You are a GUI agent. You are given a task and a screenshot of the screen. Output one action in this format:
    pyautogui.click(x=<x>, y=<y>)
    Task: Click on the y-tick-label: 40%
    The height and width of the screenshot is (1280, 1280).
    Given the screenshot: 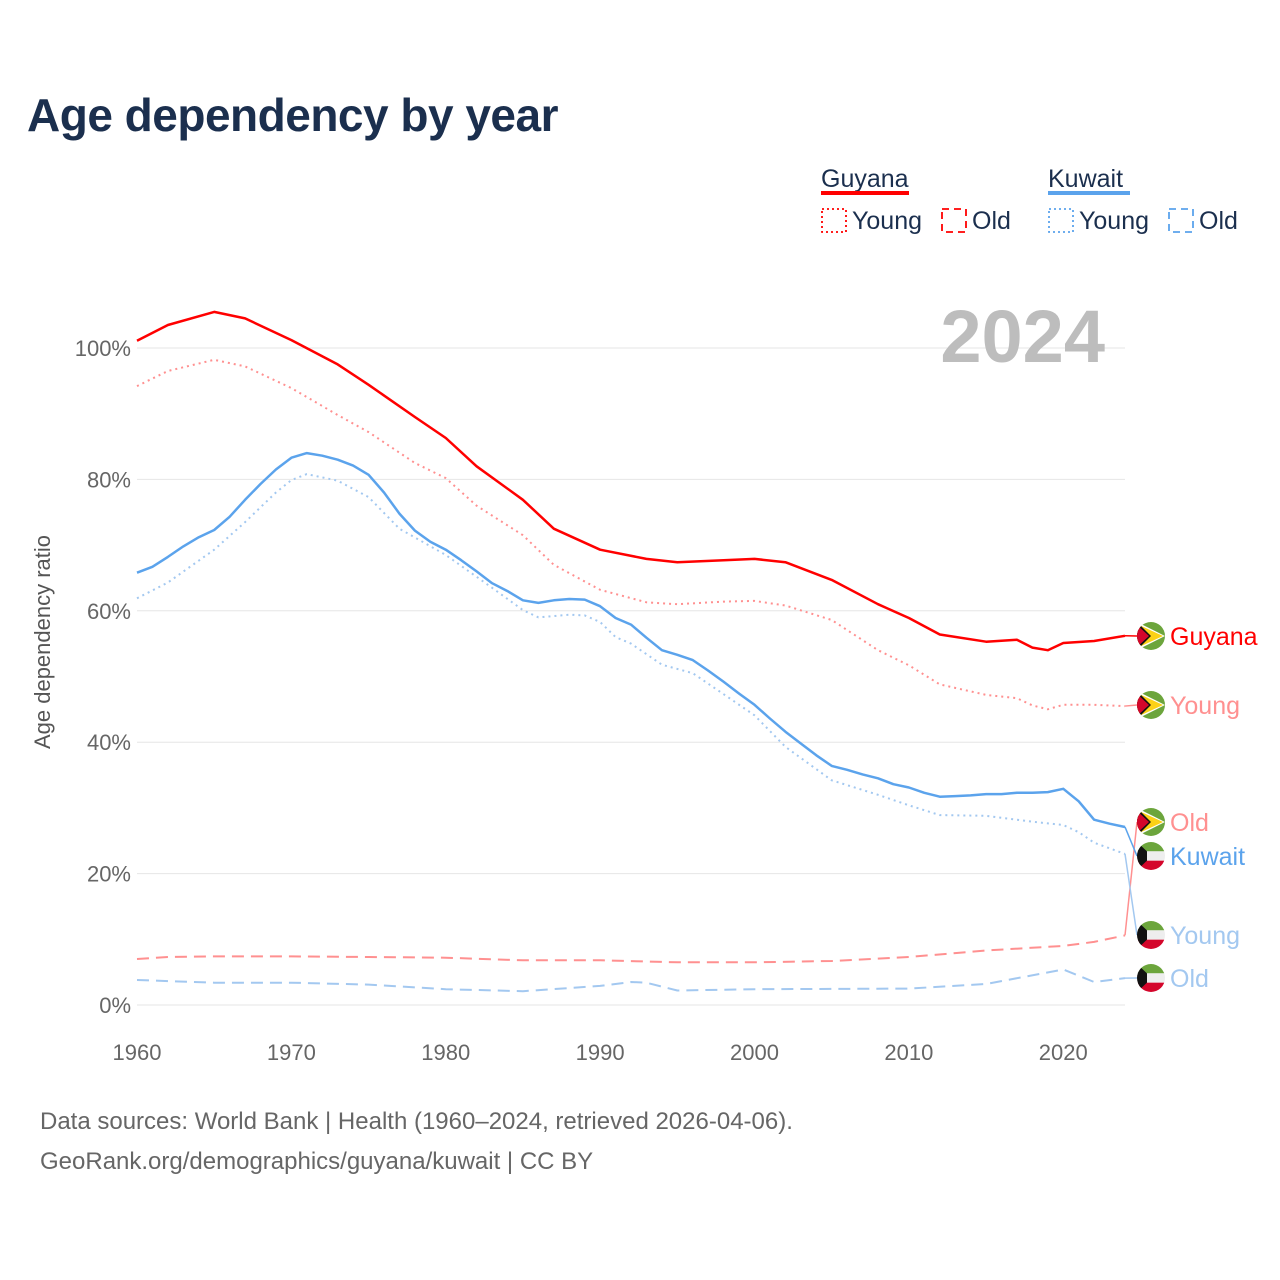 What is the action you would take?
    pyautogui.click(x=109, y=742)
    